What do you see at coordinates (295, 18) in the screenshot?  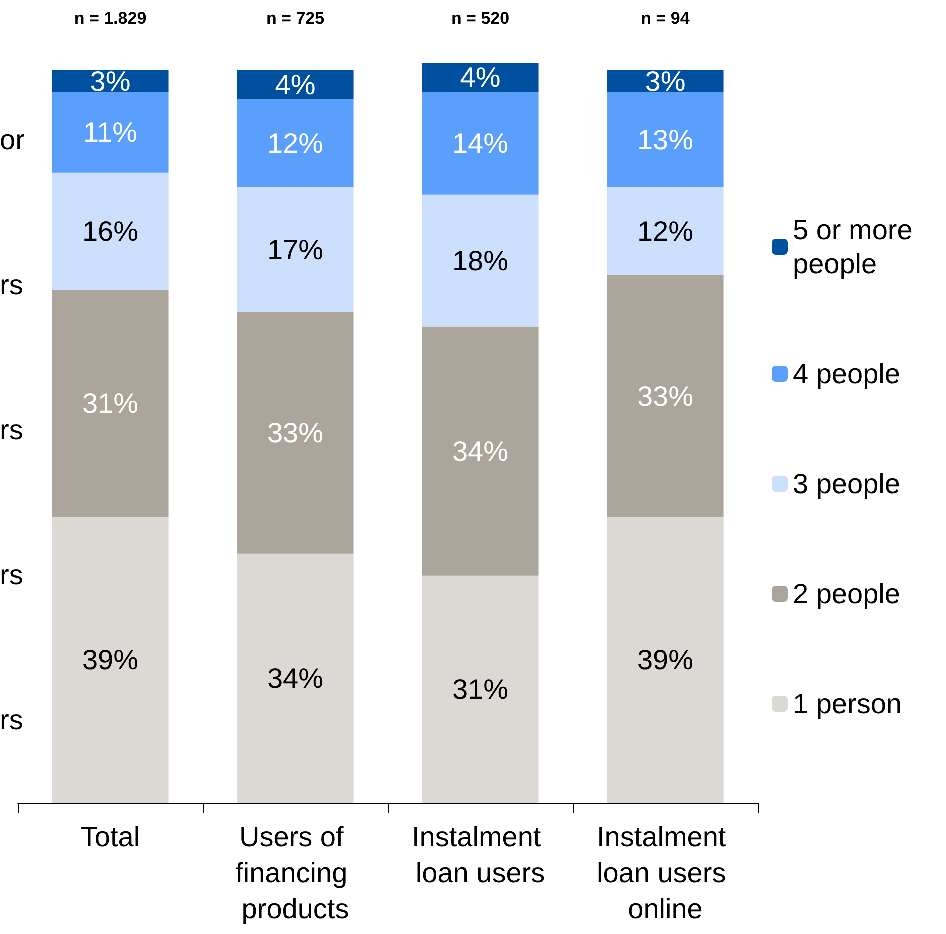 I see `text: n = 725` at bounding box center [295, 18].